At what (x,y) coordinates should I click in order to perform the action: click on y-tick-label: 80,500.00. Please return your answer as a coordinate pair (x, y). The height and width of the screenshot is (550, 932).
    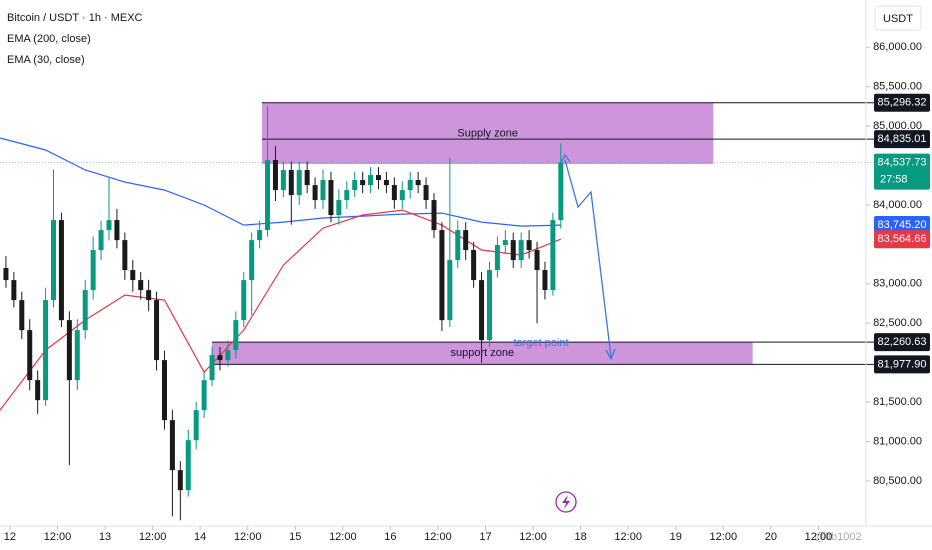
    Looking at the image, I should click on (897, 481).